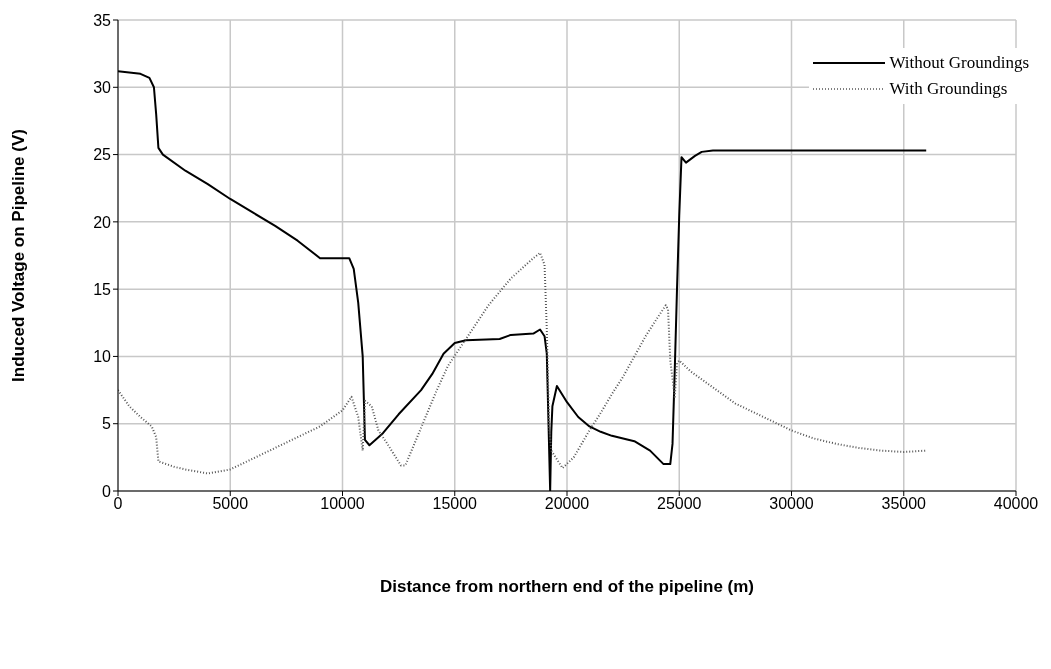 This screenshot has height=669, width=1051. I want to click on x-axis-title: Distance from northern end of the pipeline (m), so click(567, 586).